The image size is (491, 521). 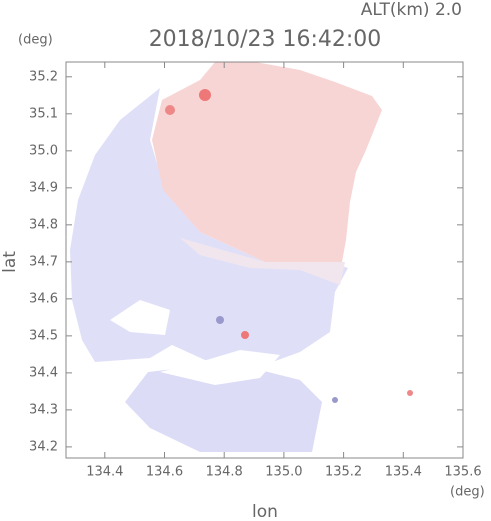 What do you see at coordinates (43, 187) in the screenshot?
I see `y-tick-label: 34.9` at bounding box center [43, 187].